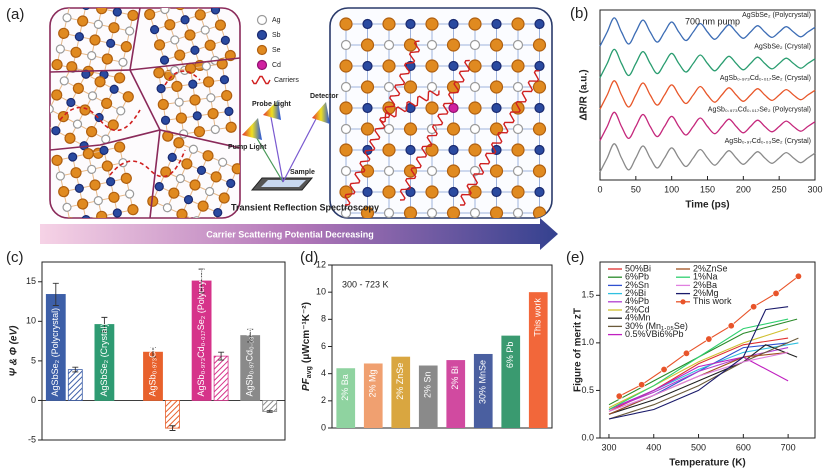 The image size is (827, 476). I want to click on x-tick-label: 700, so click(788, 447).